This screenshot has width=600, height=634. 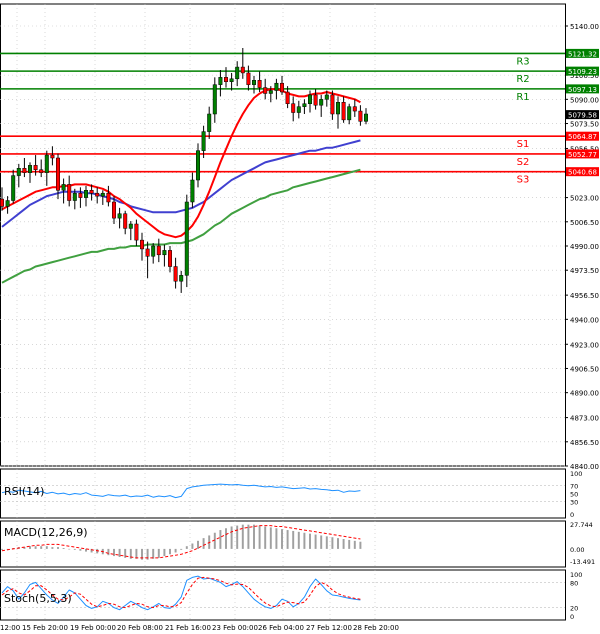 I want to click on last-price-label: 5079.58, so click(x=582, y=116).